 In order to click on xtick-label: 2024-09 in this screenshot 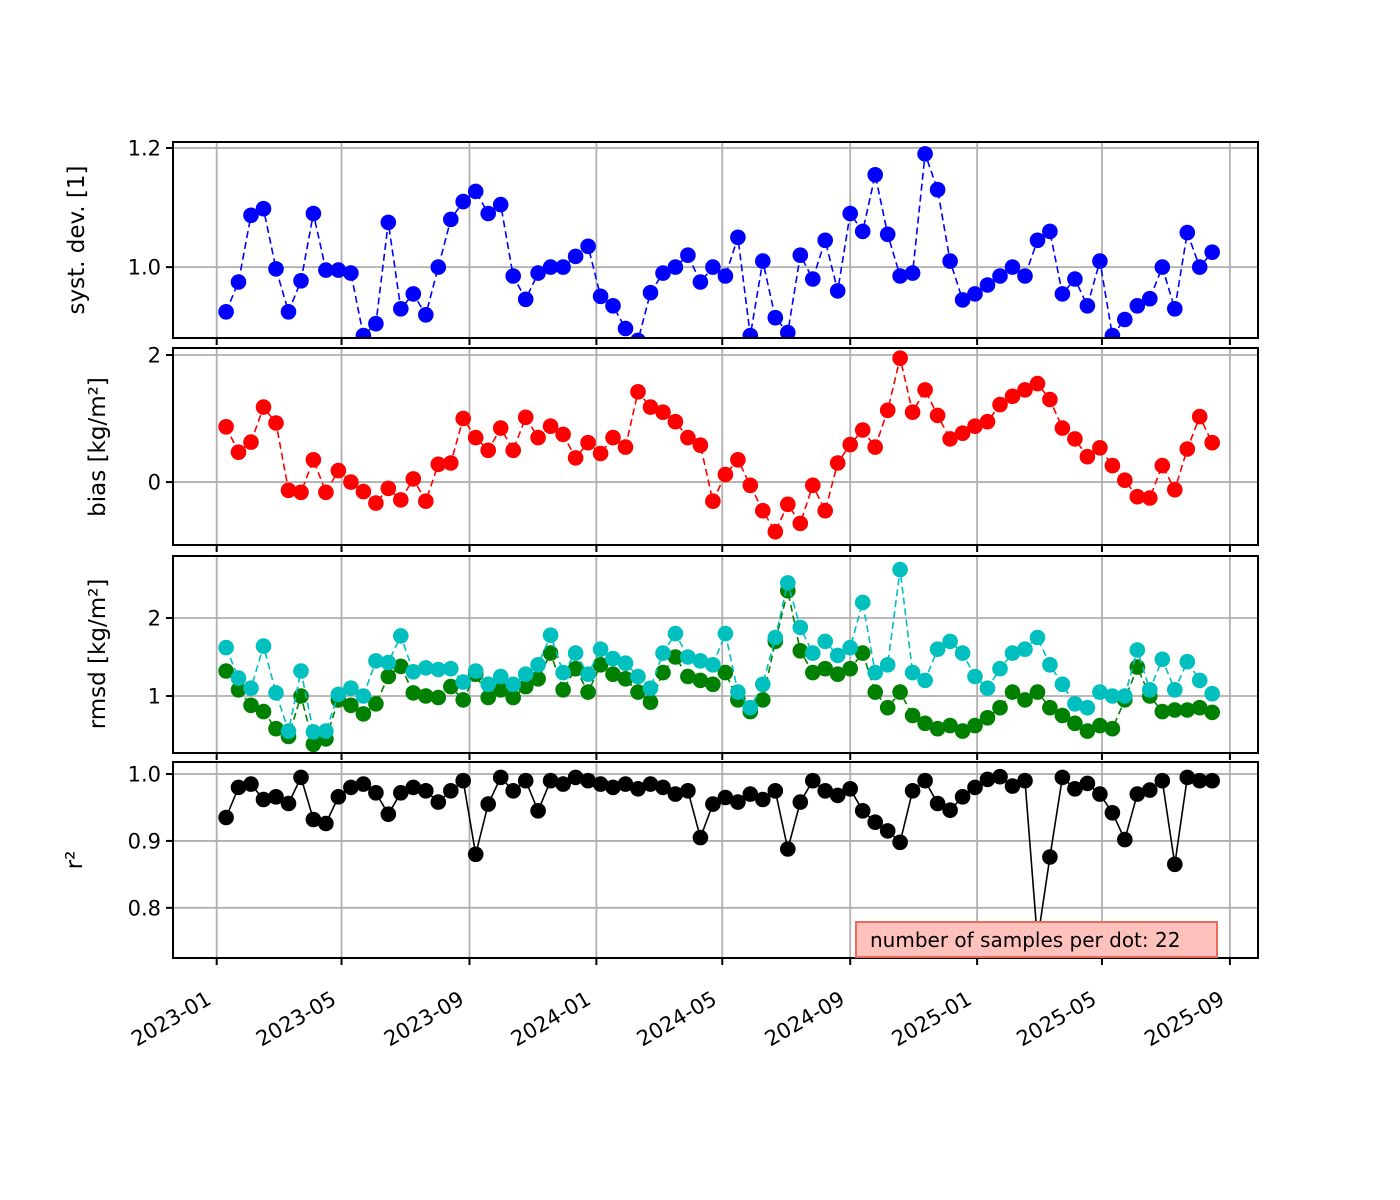, I will do `click(805, 1019)`.